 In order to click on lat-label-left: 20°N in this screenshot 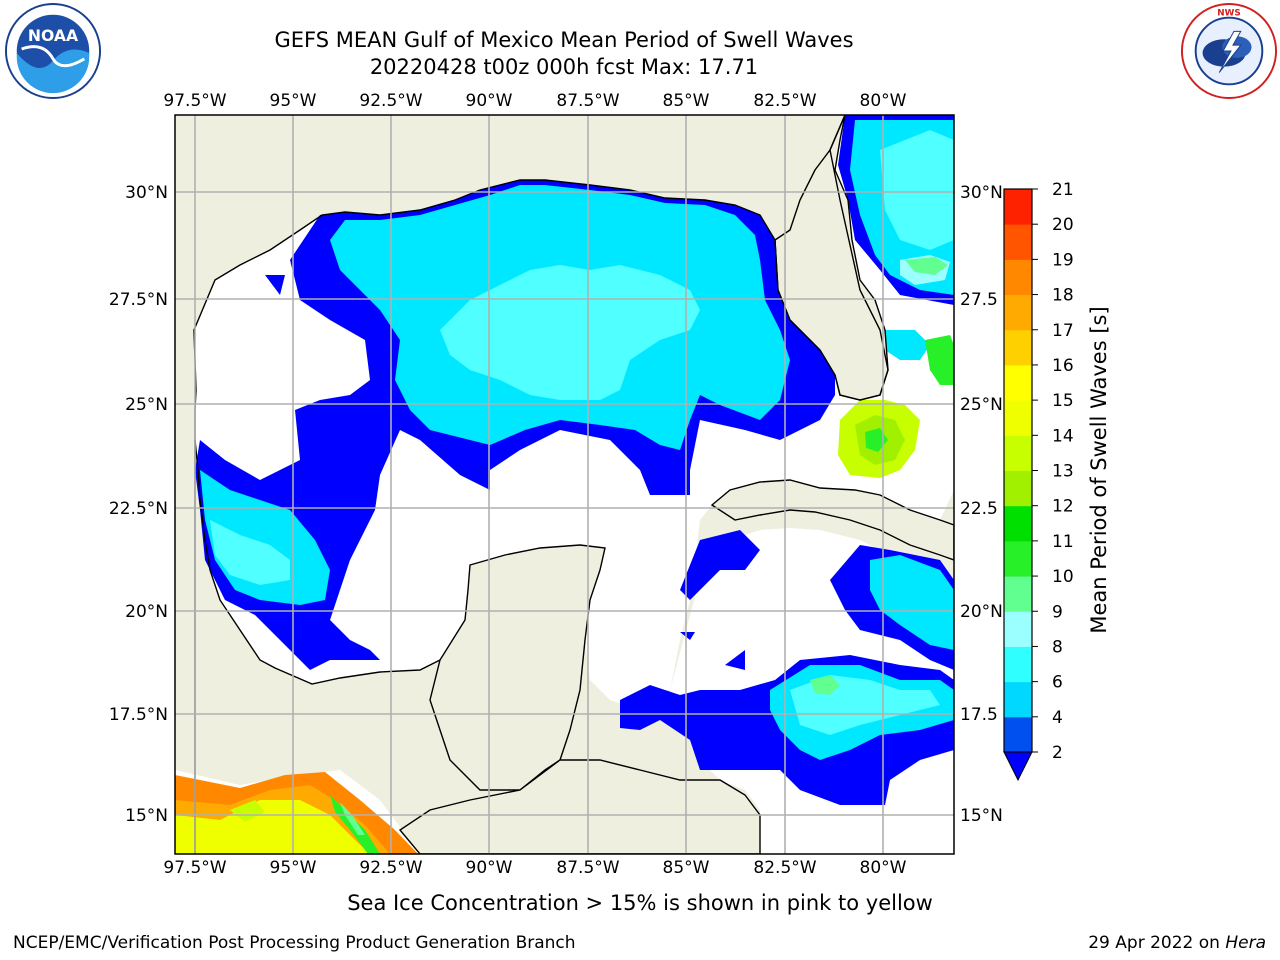, I will do `click(146, 612)`.